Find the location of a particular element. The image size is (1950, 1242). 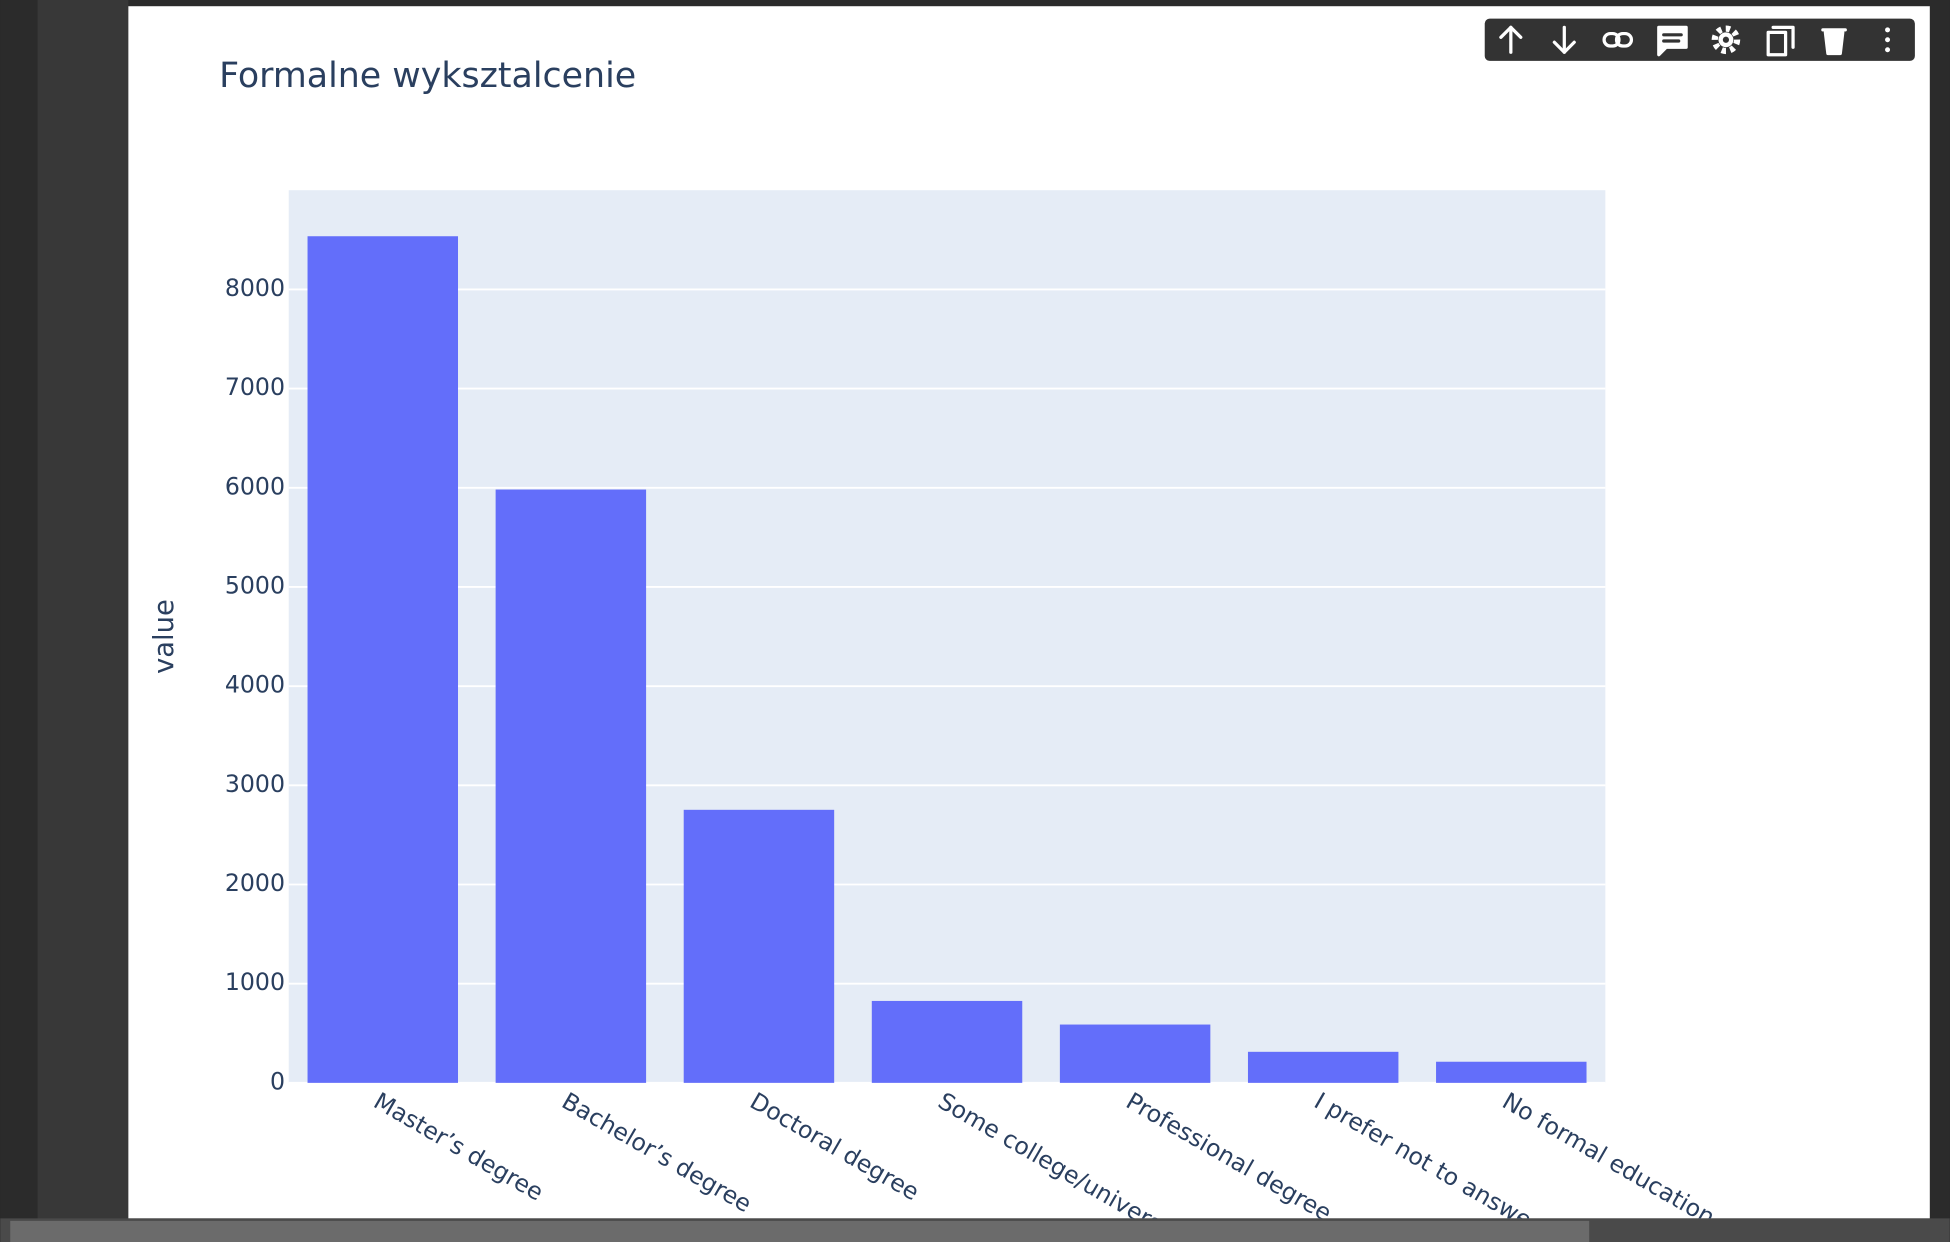

scrollbar-thumb is located at coordinates (800, 1231).